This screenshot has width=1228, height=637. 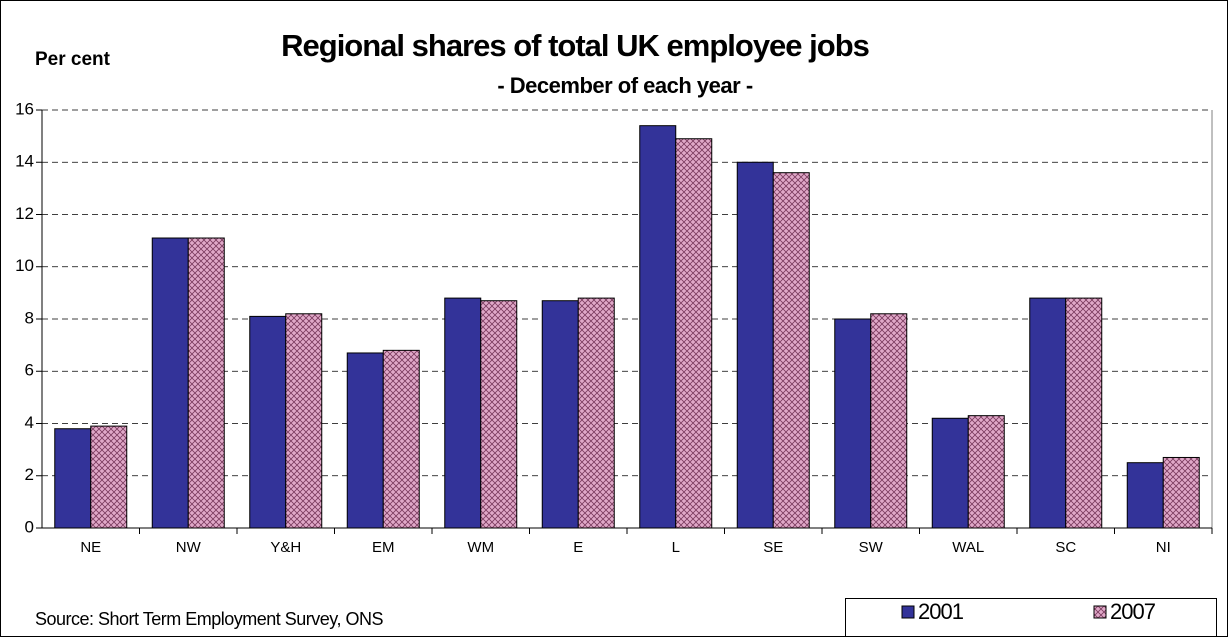 I want to click on y-axis-label: Per cent, so click(x=73, y=59).